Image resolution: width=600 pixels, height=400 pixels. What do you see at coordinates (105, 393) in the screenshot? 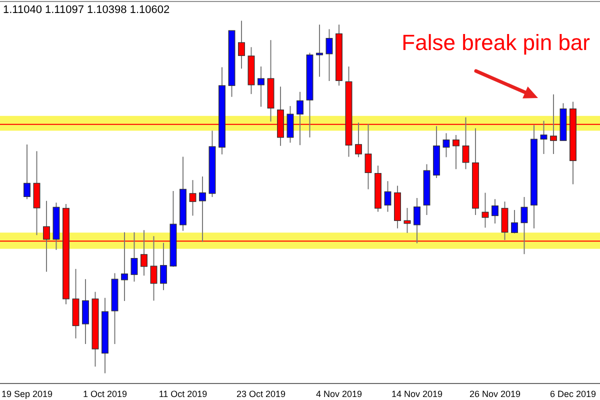
I see `x-tick-label: 1 Oct 2019` at bounding box center [105, 393].